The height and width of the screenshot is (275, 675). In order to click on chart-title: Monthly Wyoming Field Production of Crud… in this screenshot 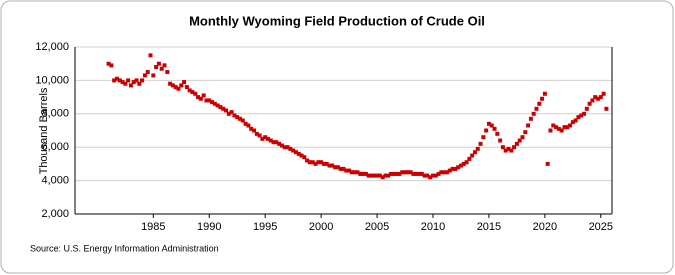, I will do `click(337, 20)`.